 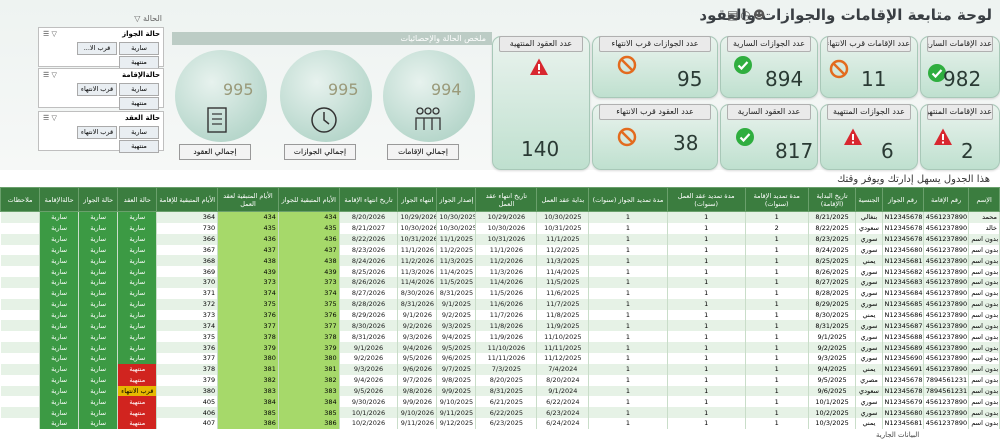 What do you see at coordinates (417, 304) in the screenshot?
I see `table-cell: 8/31/2026` at bounding box center [417, 304].